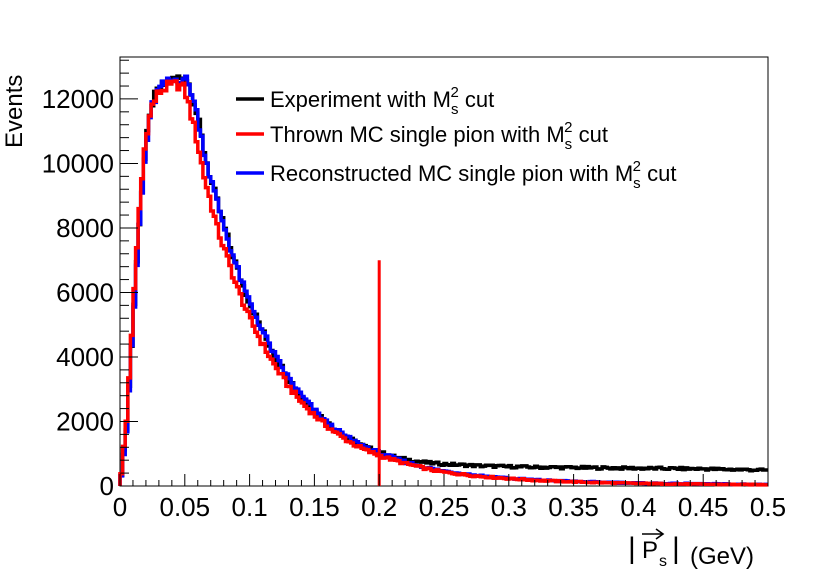 Image resolution: width=830 pixels, height=571 pixels. What do you see at coordinates (768, 507) in the screenshot?
I see `x-tick-label: 0.5` at bounding box center [768, 507].